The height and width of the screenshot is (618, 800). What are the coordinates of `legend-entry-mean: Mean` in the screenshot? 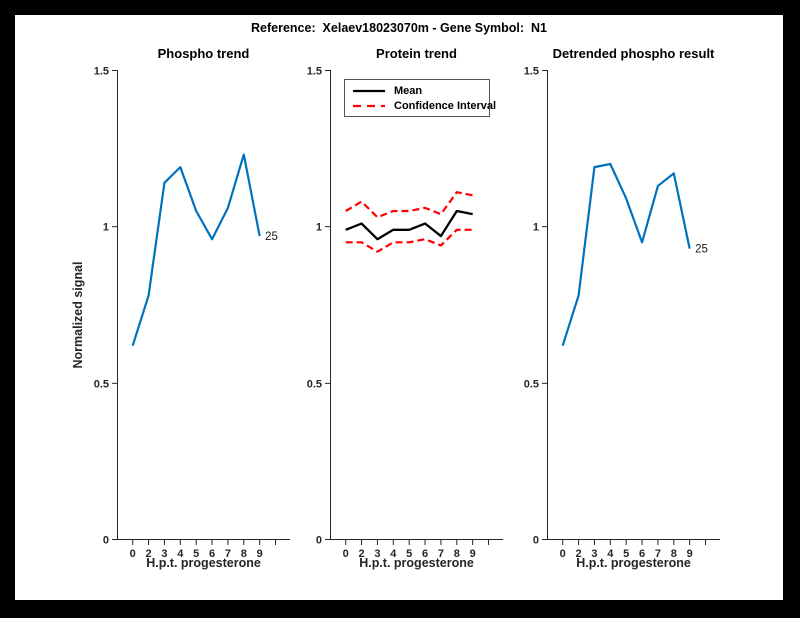 It's located at (417, 90).